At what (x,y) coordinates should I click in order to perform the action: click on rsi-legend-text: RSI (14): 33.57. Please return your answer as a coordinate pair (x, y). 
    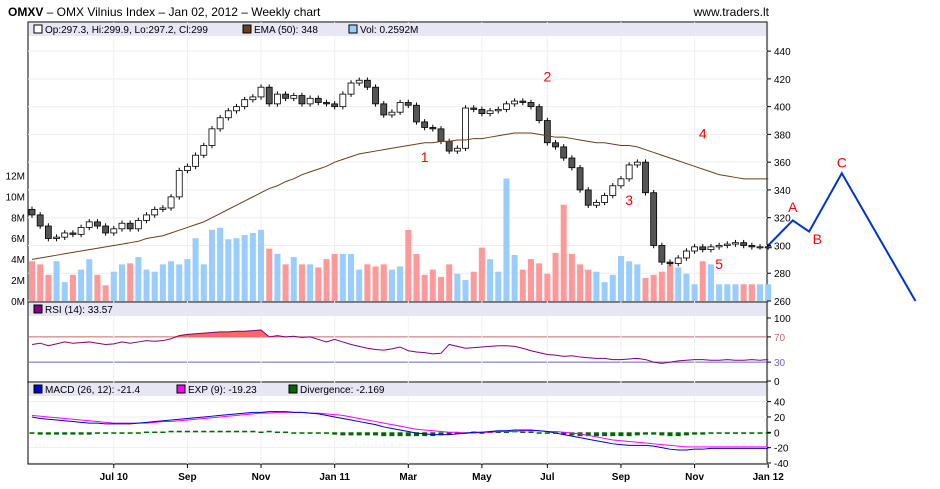
    Looking at the image, I should click on (79, 310).